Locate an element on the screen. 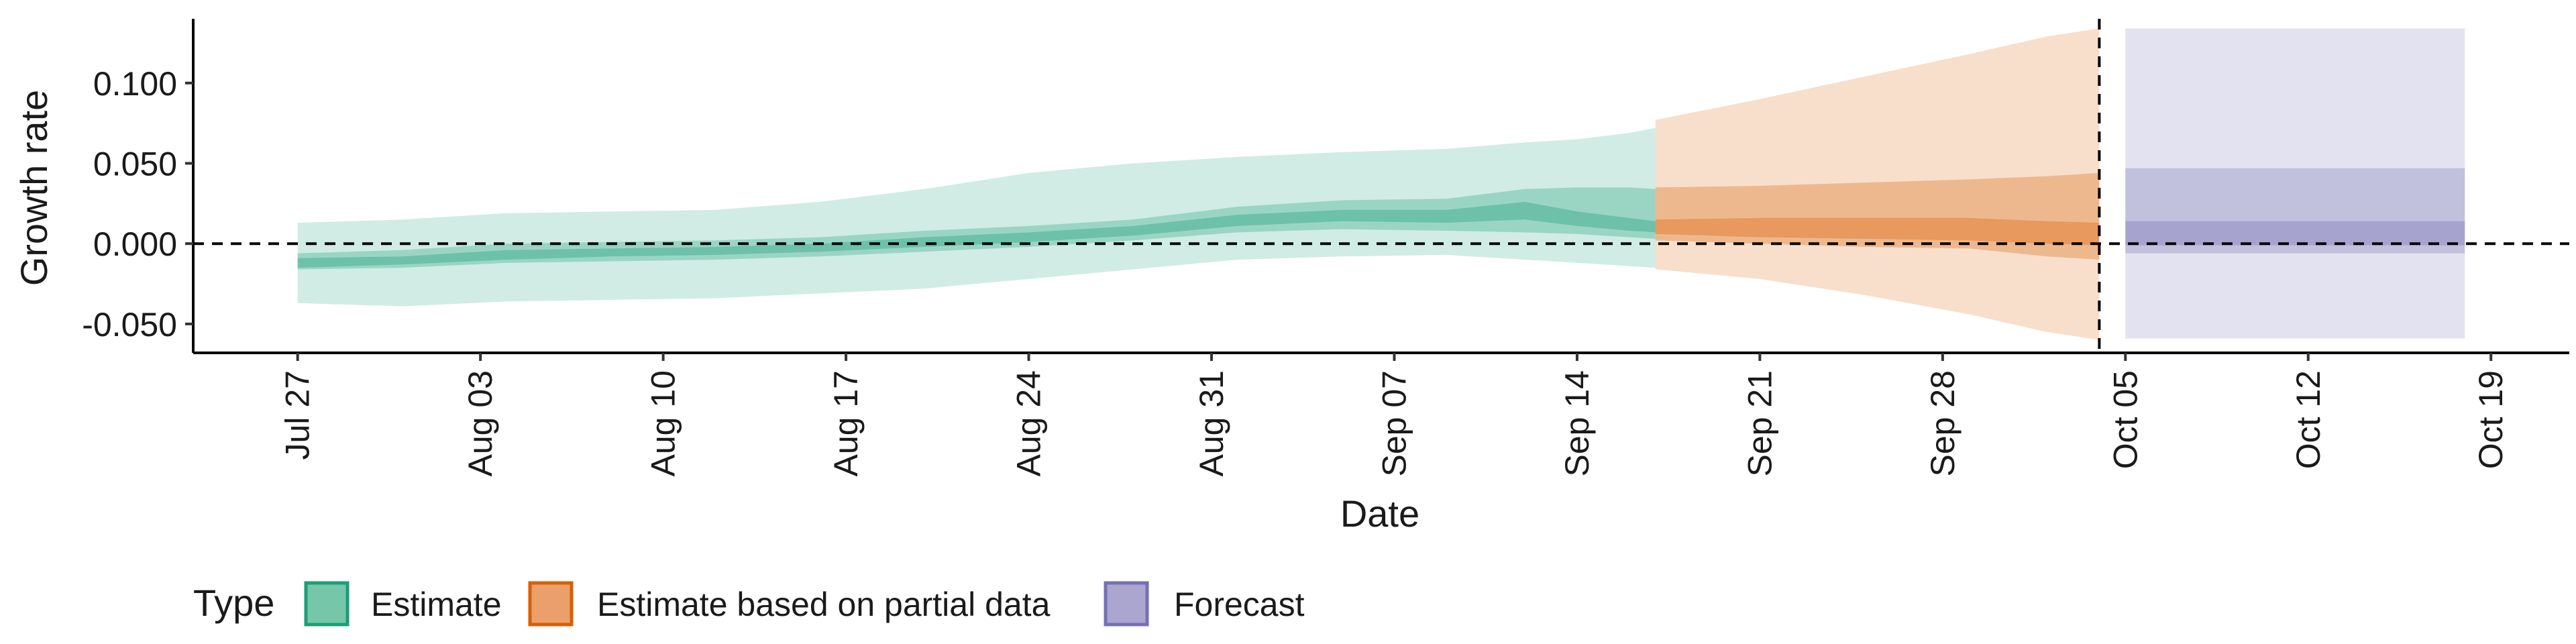  x-tick-label: Sep 28 is located at coordinates (1943, 423).